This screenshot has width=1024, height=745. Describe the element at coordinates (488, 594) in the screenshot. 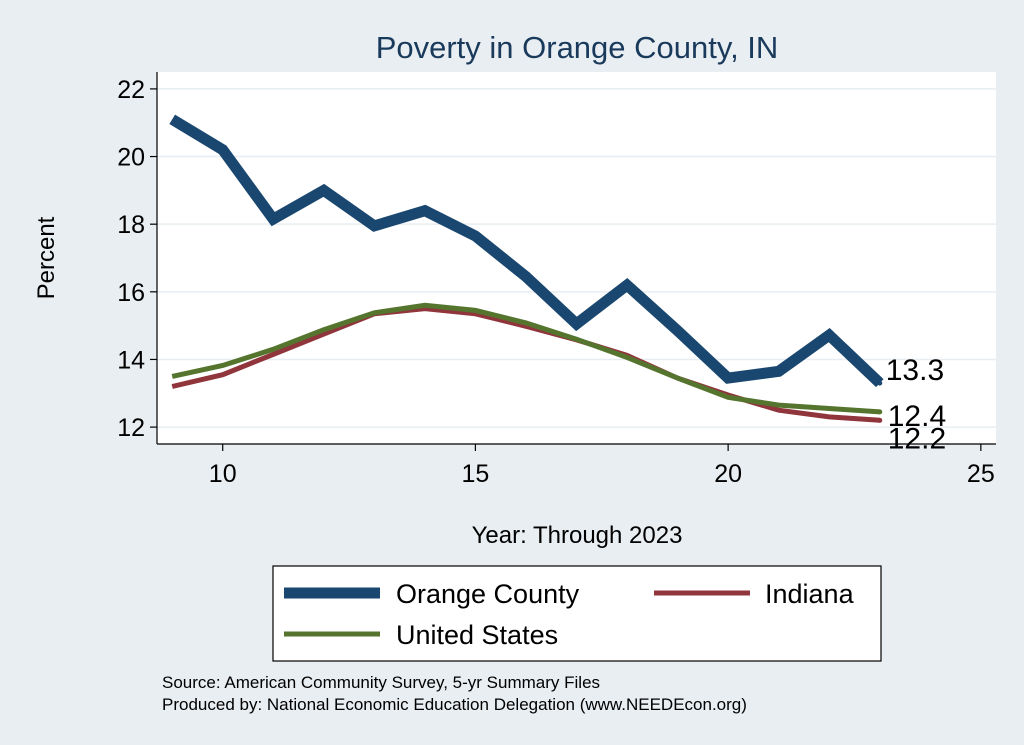

I see `legend-label-orange-county: Orange County` at that location.